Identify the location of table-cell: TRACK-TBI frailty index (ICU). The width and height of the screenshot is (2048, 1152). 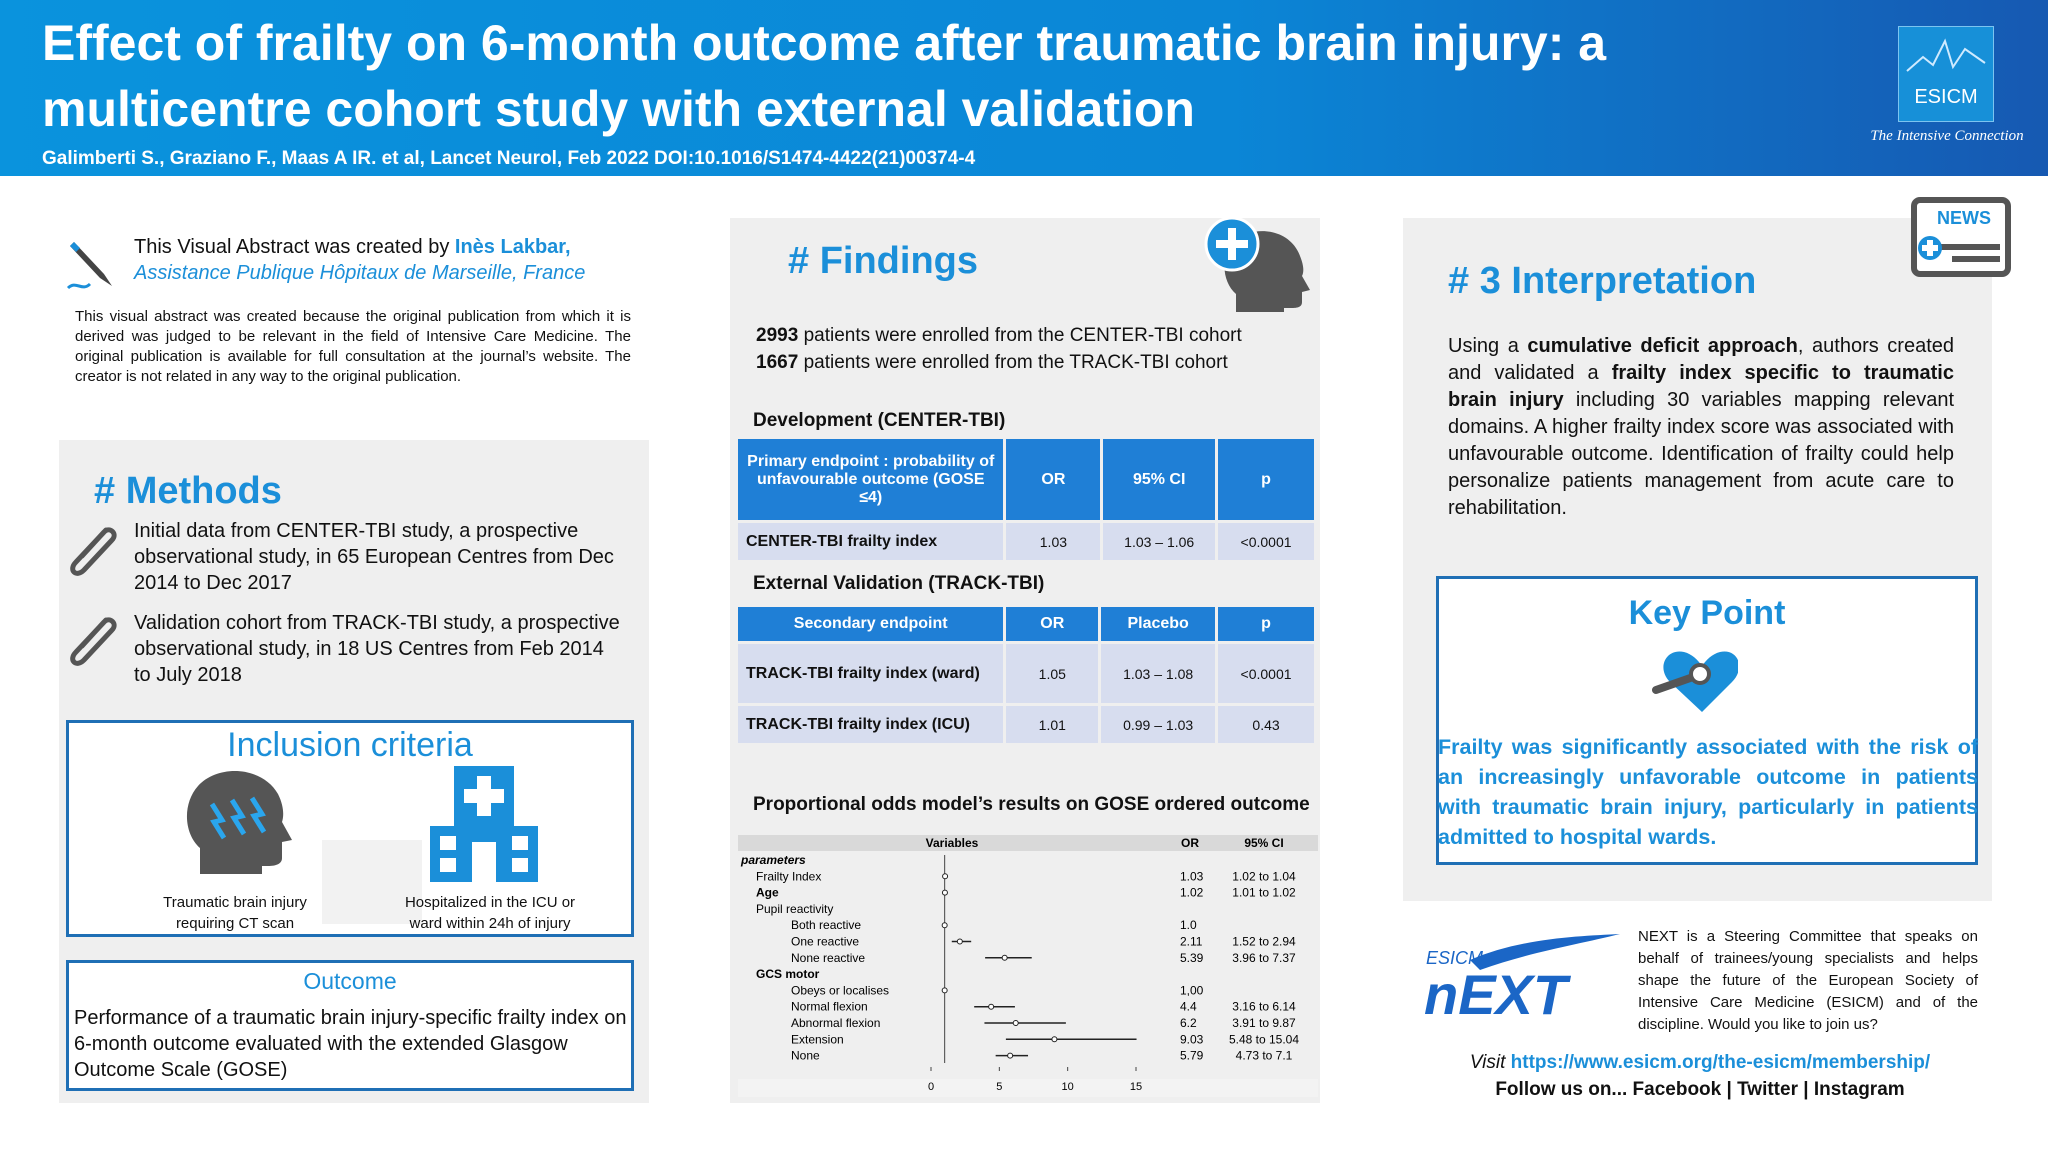
(871, 724).